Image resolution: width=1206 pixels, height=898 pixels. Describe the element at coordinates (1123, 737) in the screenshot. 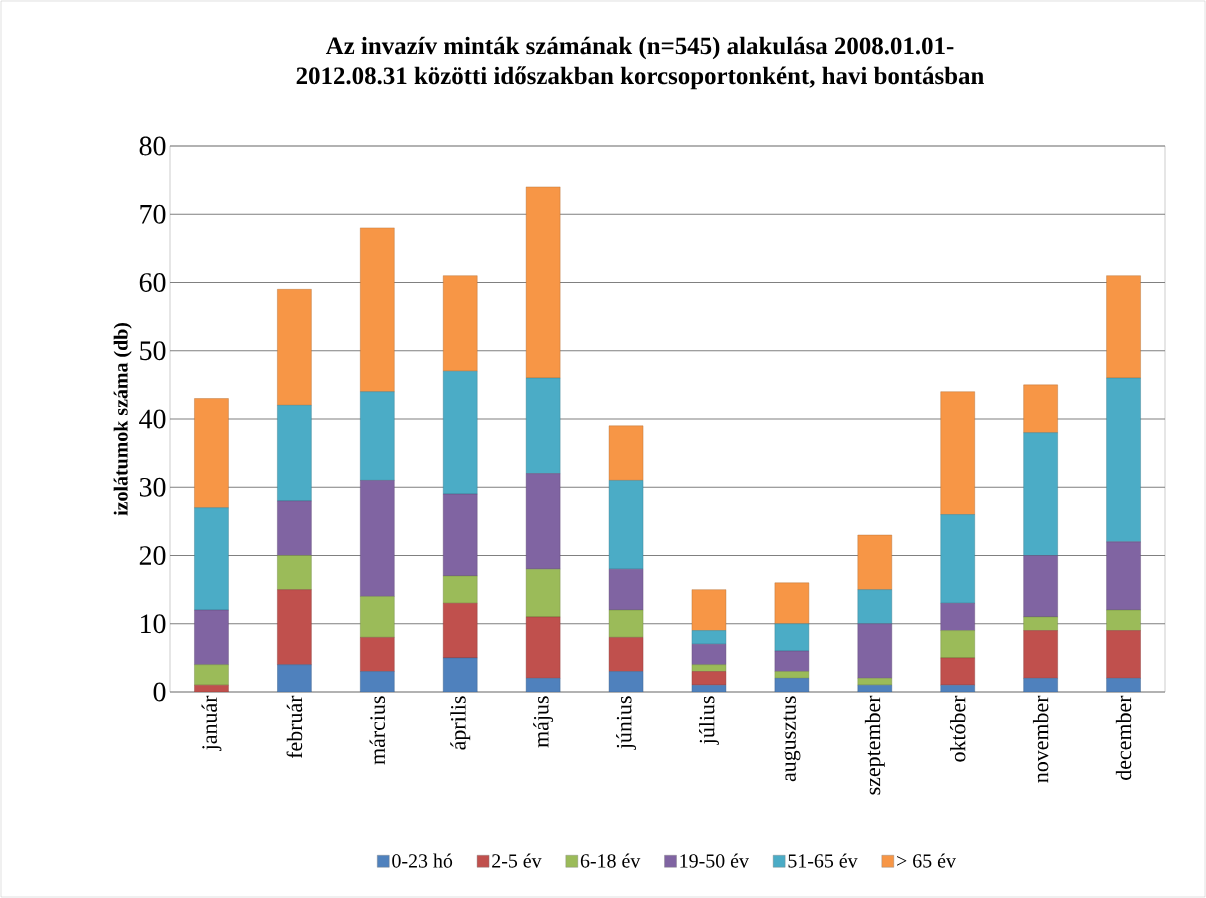

I see `x-tick-label: december` at that location.